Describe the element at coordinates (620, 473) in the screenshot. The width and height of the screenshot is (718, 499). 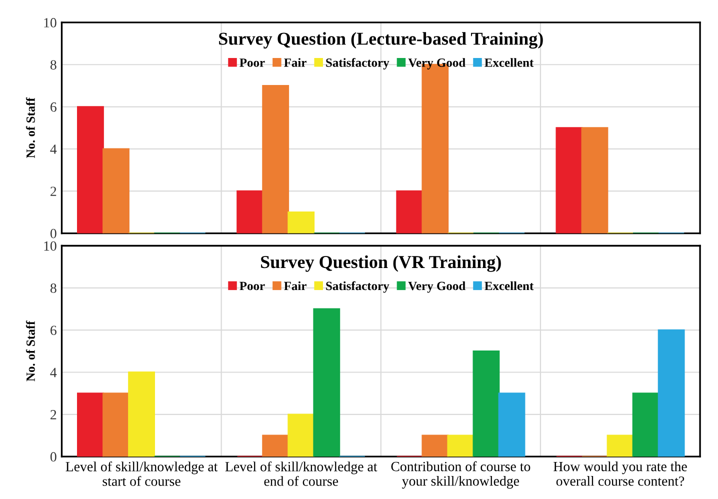
I see `x-tick-label: How would you rate the overall course content?` at that location.